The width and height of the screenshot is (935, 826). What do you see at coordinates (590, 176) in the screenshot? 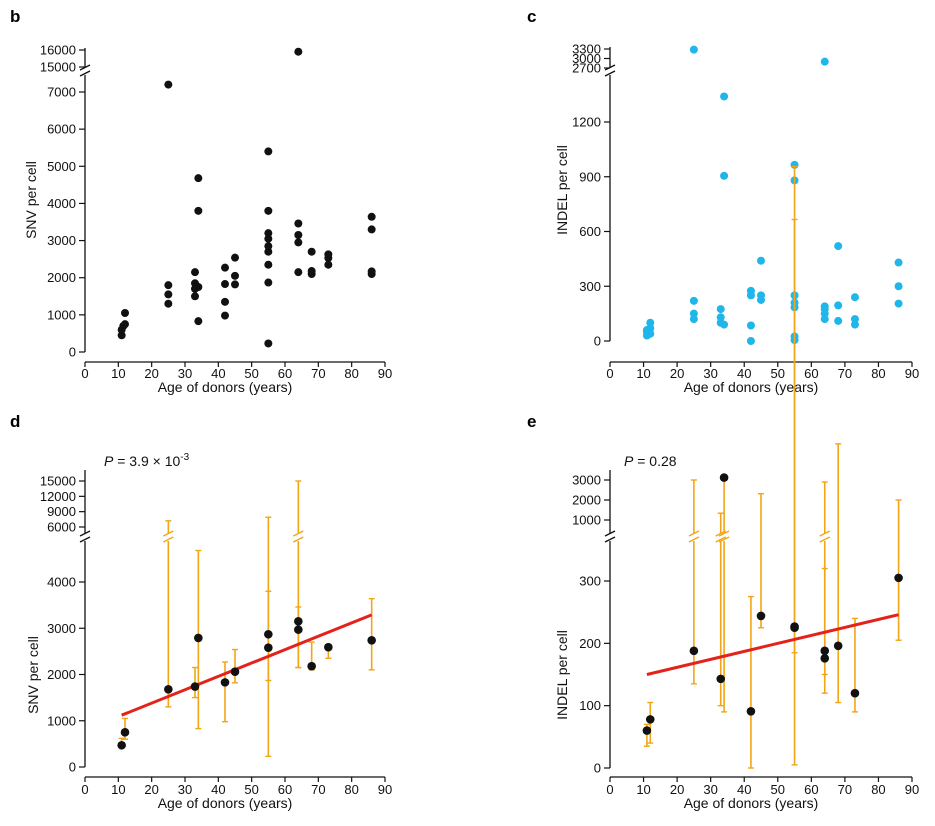
I see `y-tick-label: 900` at bounding box center [590, 176].